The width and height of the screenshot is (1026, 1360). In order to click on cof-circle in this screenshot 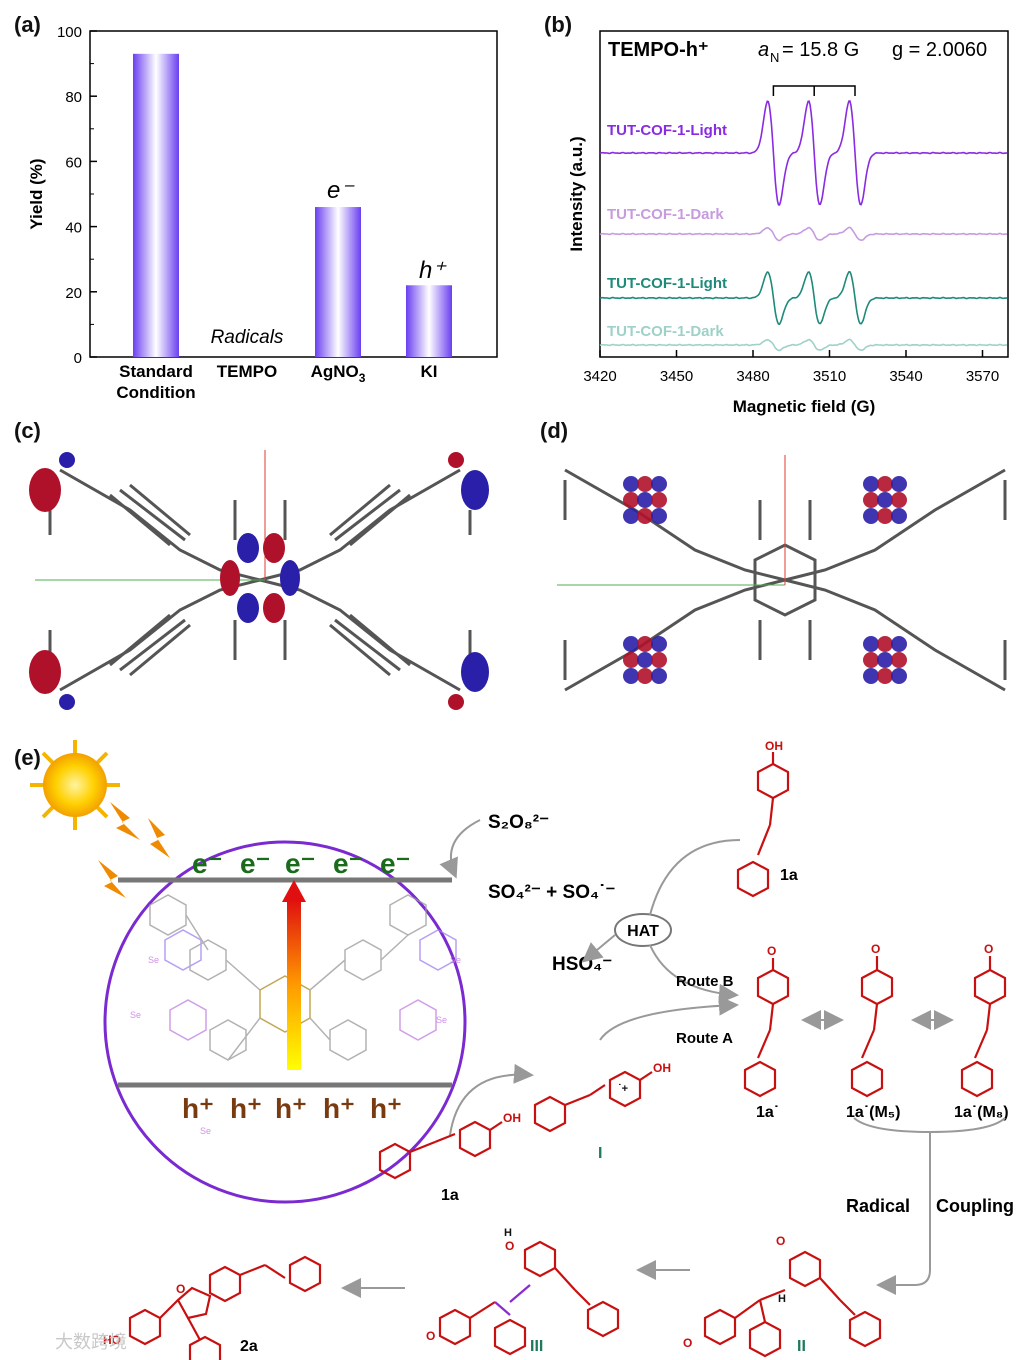, I will do `click(285, 1022)`.